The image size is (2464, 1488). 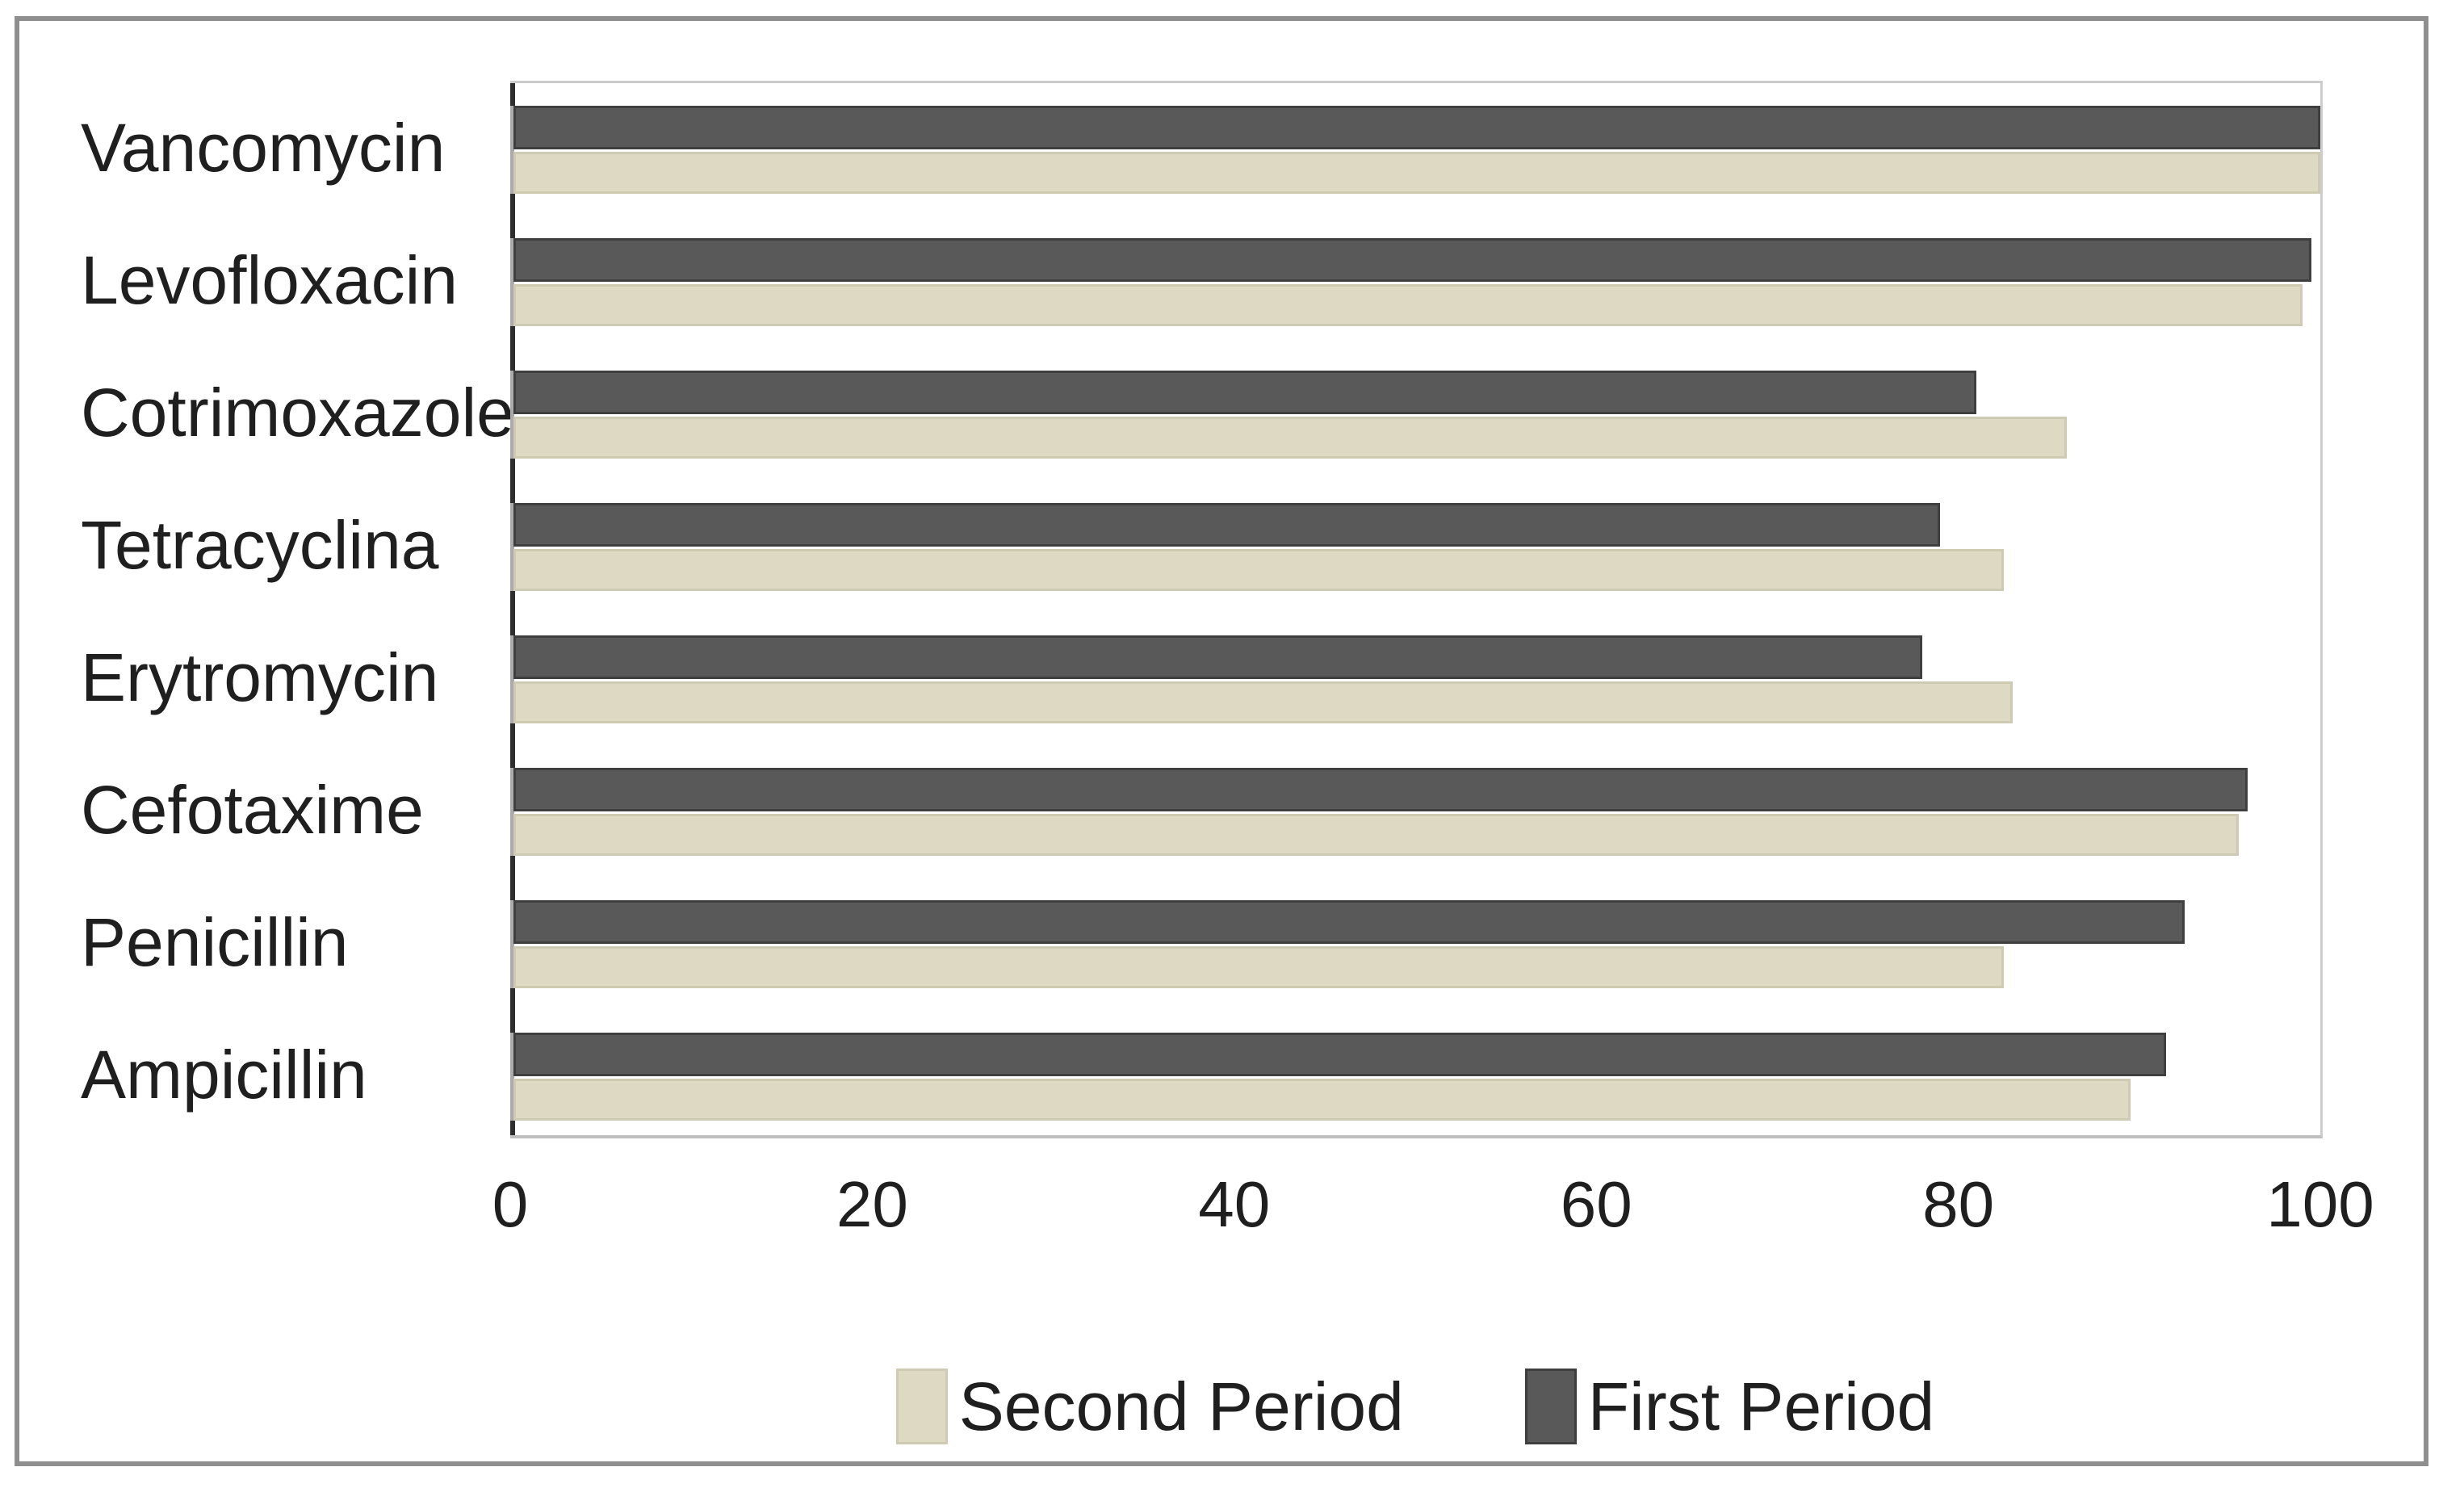 I want to click on legend-item-first-period: First Period, so click(x=1729, y=1407).